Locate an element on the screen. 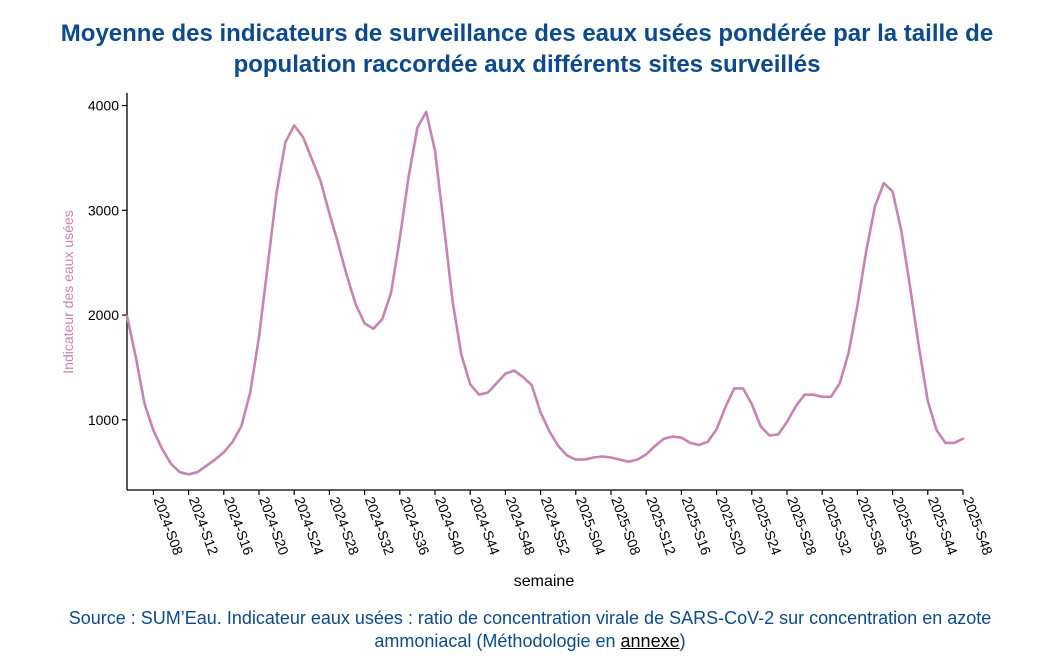 This screenshot has height=667, width=1054. x-tick-label: 2024-S36 is located at coordinates (415, 526).